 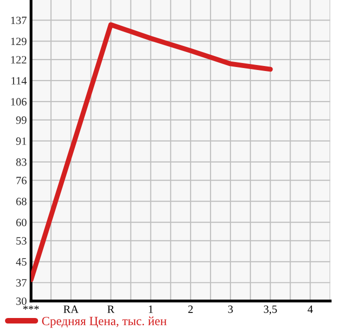 What do you see at coordinates (21, 283) in the screenshot?
I see `y-tick-label: 37` at bounding box center [21, 283].